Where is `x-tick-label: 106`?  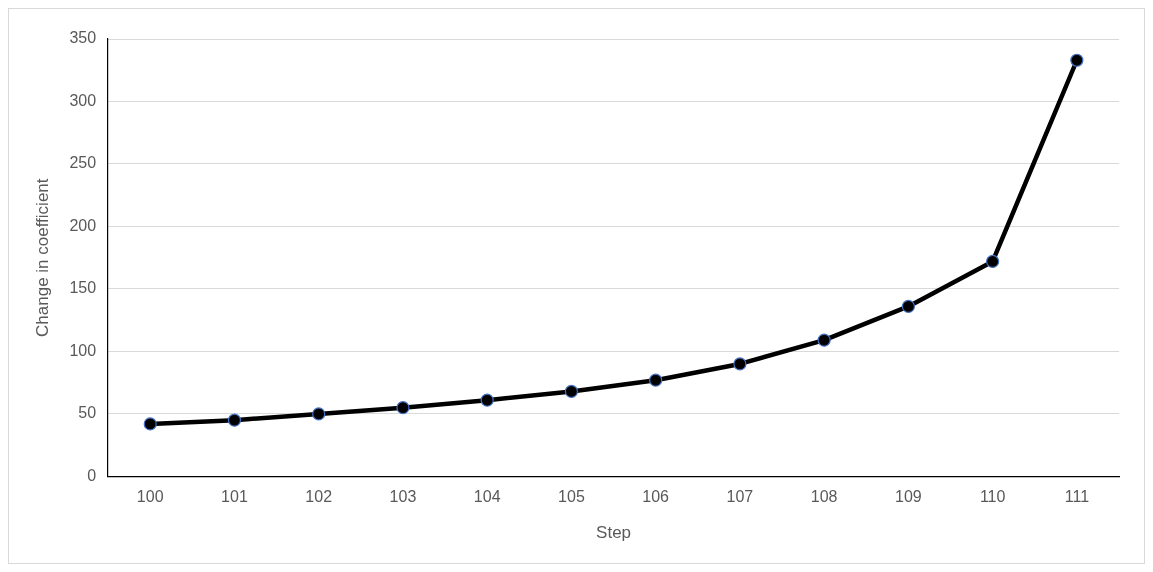
x-tick-label: 106 is located at coordinates (656, 497).